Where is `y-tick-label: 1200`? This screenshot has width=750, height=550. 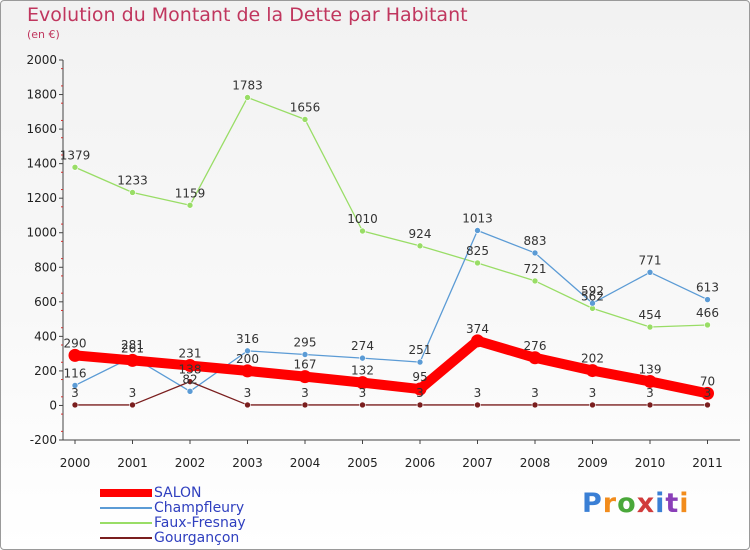 y-tick-label: 1200 is located at coordinates (41, 198).